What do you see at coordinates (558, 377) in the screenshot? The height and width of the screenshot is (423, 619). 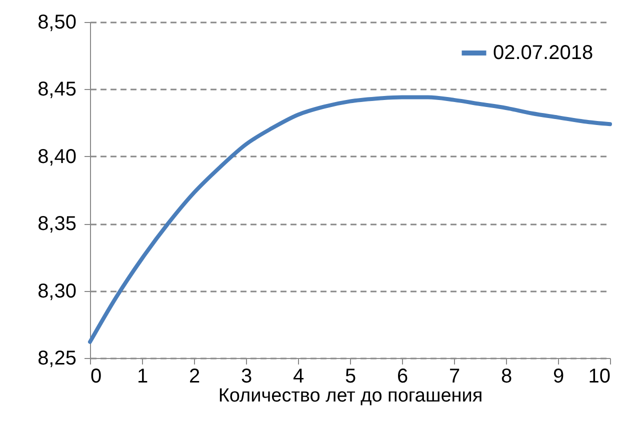 I see `x-tick-label: 9` at bounding box center [558, 377].